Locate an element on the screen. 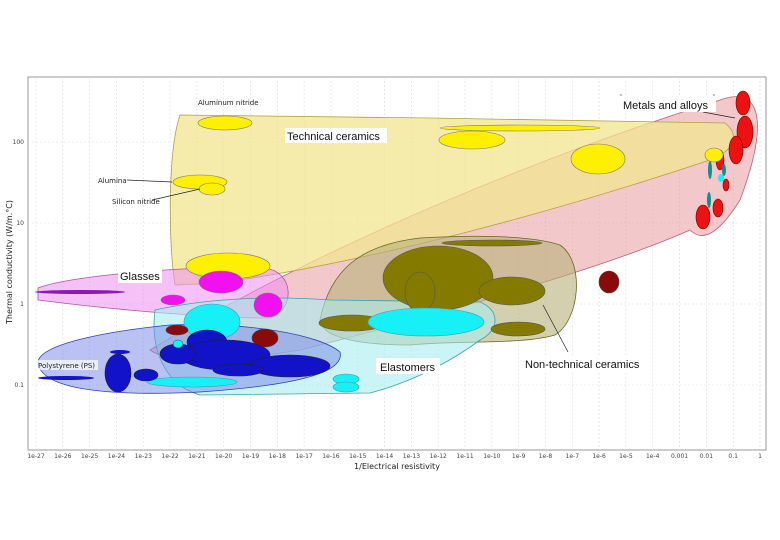  bubble-metal-yellow is located at coordinates (714, 155).